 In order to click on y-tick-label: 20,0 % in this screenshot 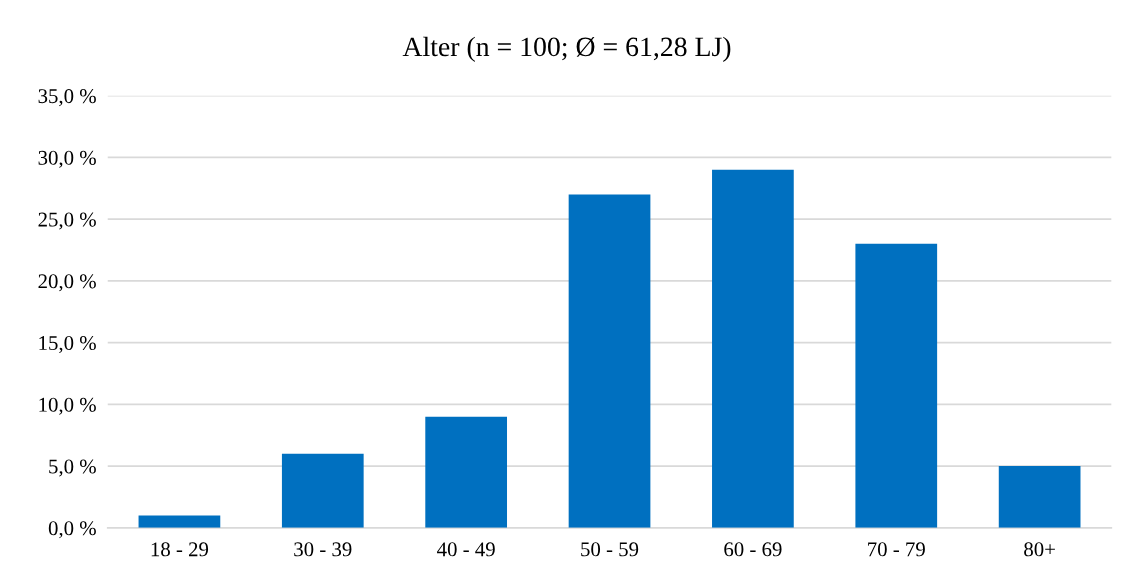, I will do `click(67, 283)`.